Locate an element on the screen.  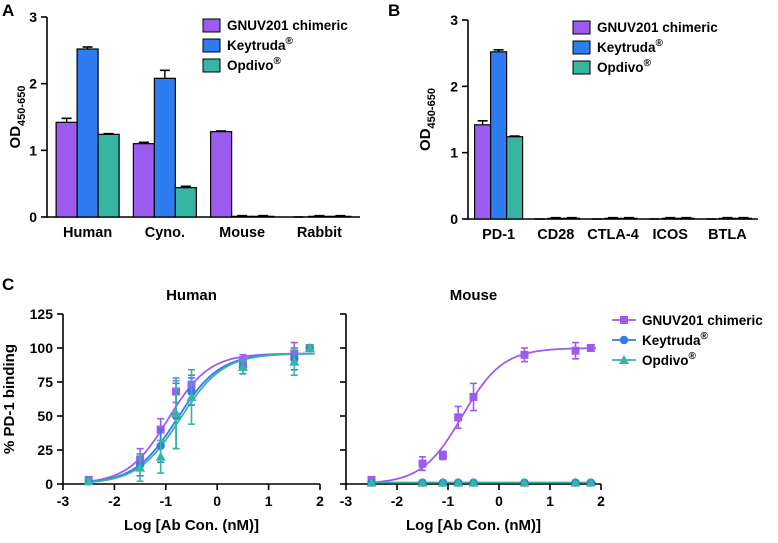
y-tick-label: 125 is located at coordinates (42, 314).